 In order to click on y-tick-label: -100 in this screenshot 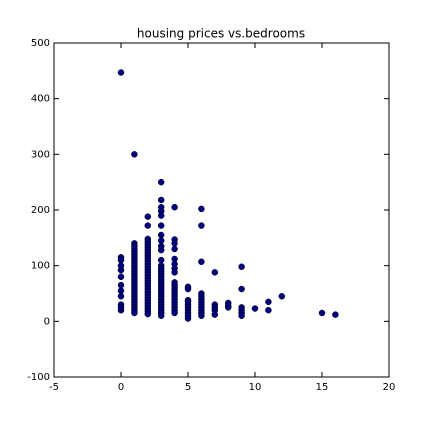, I will do `click(38, 377)`.